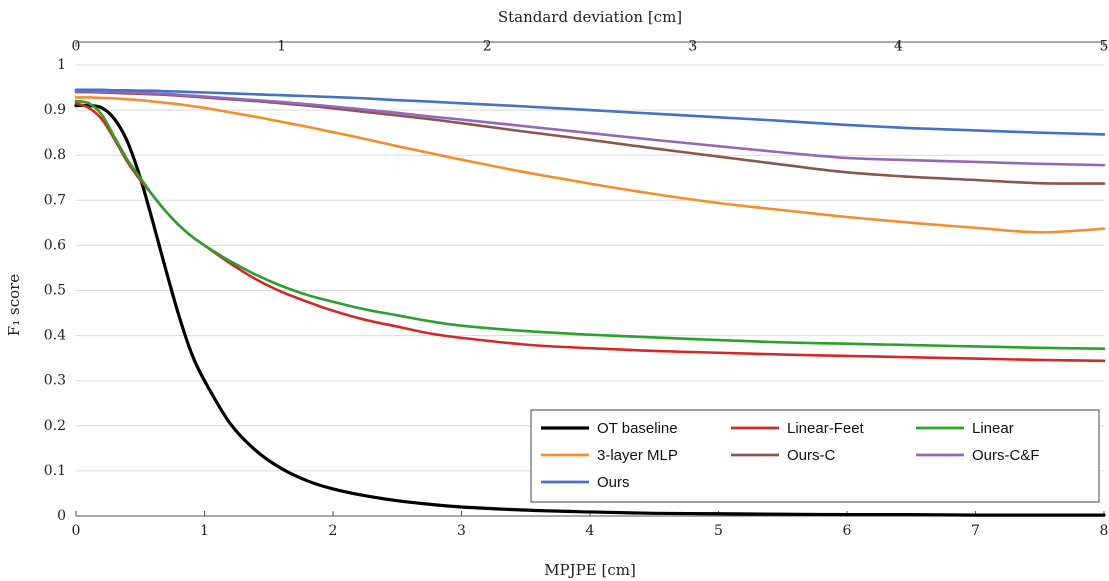 The height and width of the screenshot is (581, 1109). Describe the element at coordinates (1006, 455) in the screenshot. I see `legend-label: Ours-C&F` at that location.